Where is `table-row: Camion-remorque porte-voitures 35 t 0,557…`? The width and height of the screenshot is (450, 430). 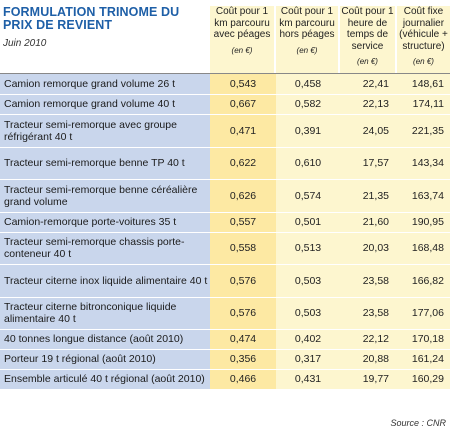
table-row: Camion-remorque porte-voitures 35 t 0,557… is located at coordinates (225, 222).